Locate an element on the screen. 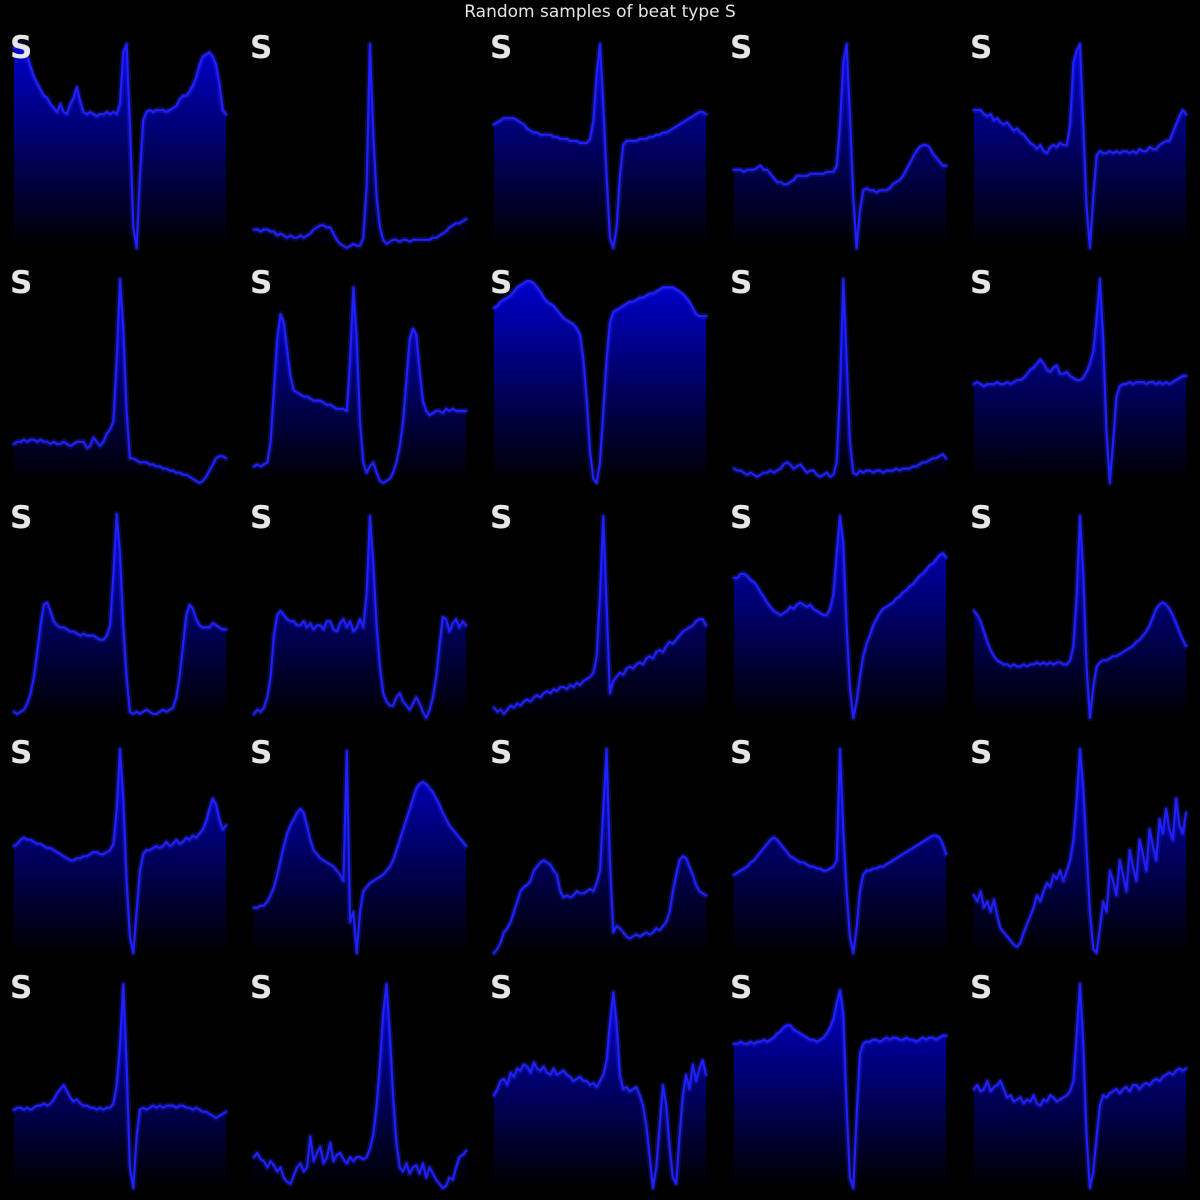 Image resolution: width=1200 pixels, height=1200 pixels. beat-panel-3: S is located at coordinates (599, 140).